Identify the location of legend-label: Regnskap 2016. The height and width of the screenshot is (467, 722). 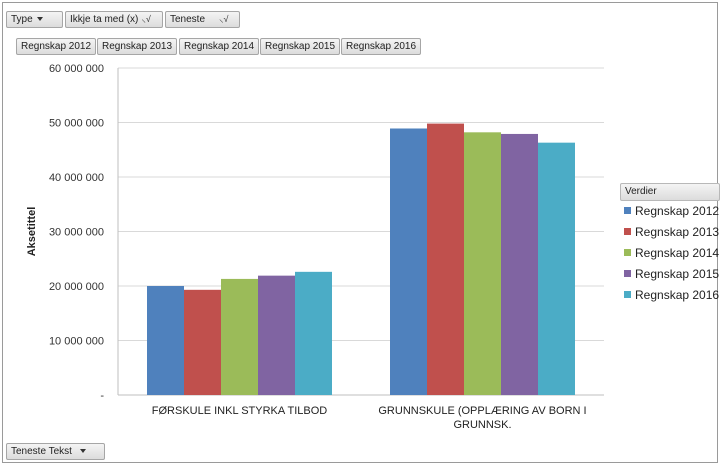
(677, 295).